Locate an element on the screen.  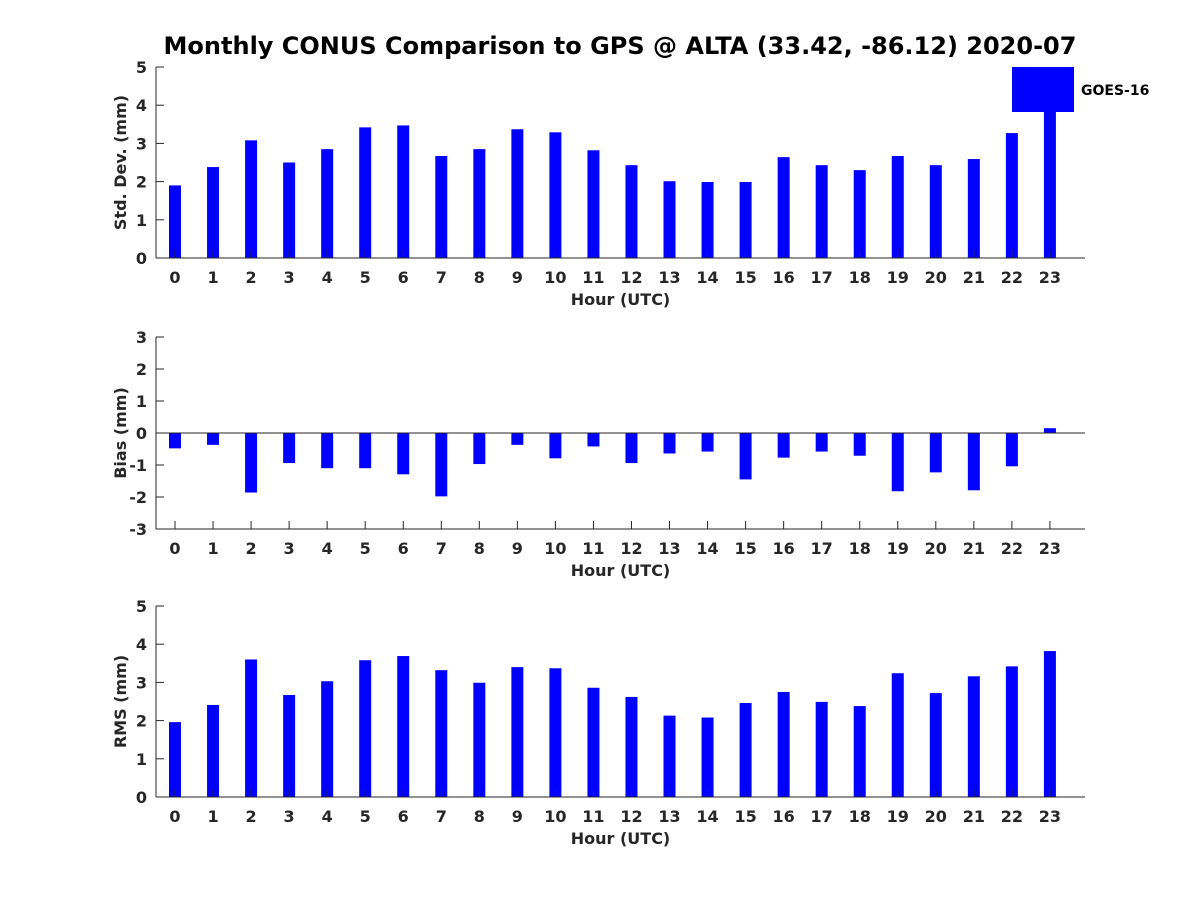
x-tick-label-1: 23 is located at coordinates (1050, 548).